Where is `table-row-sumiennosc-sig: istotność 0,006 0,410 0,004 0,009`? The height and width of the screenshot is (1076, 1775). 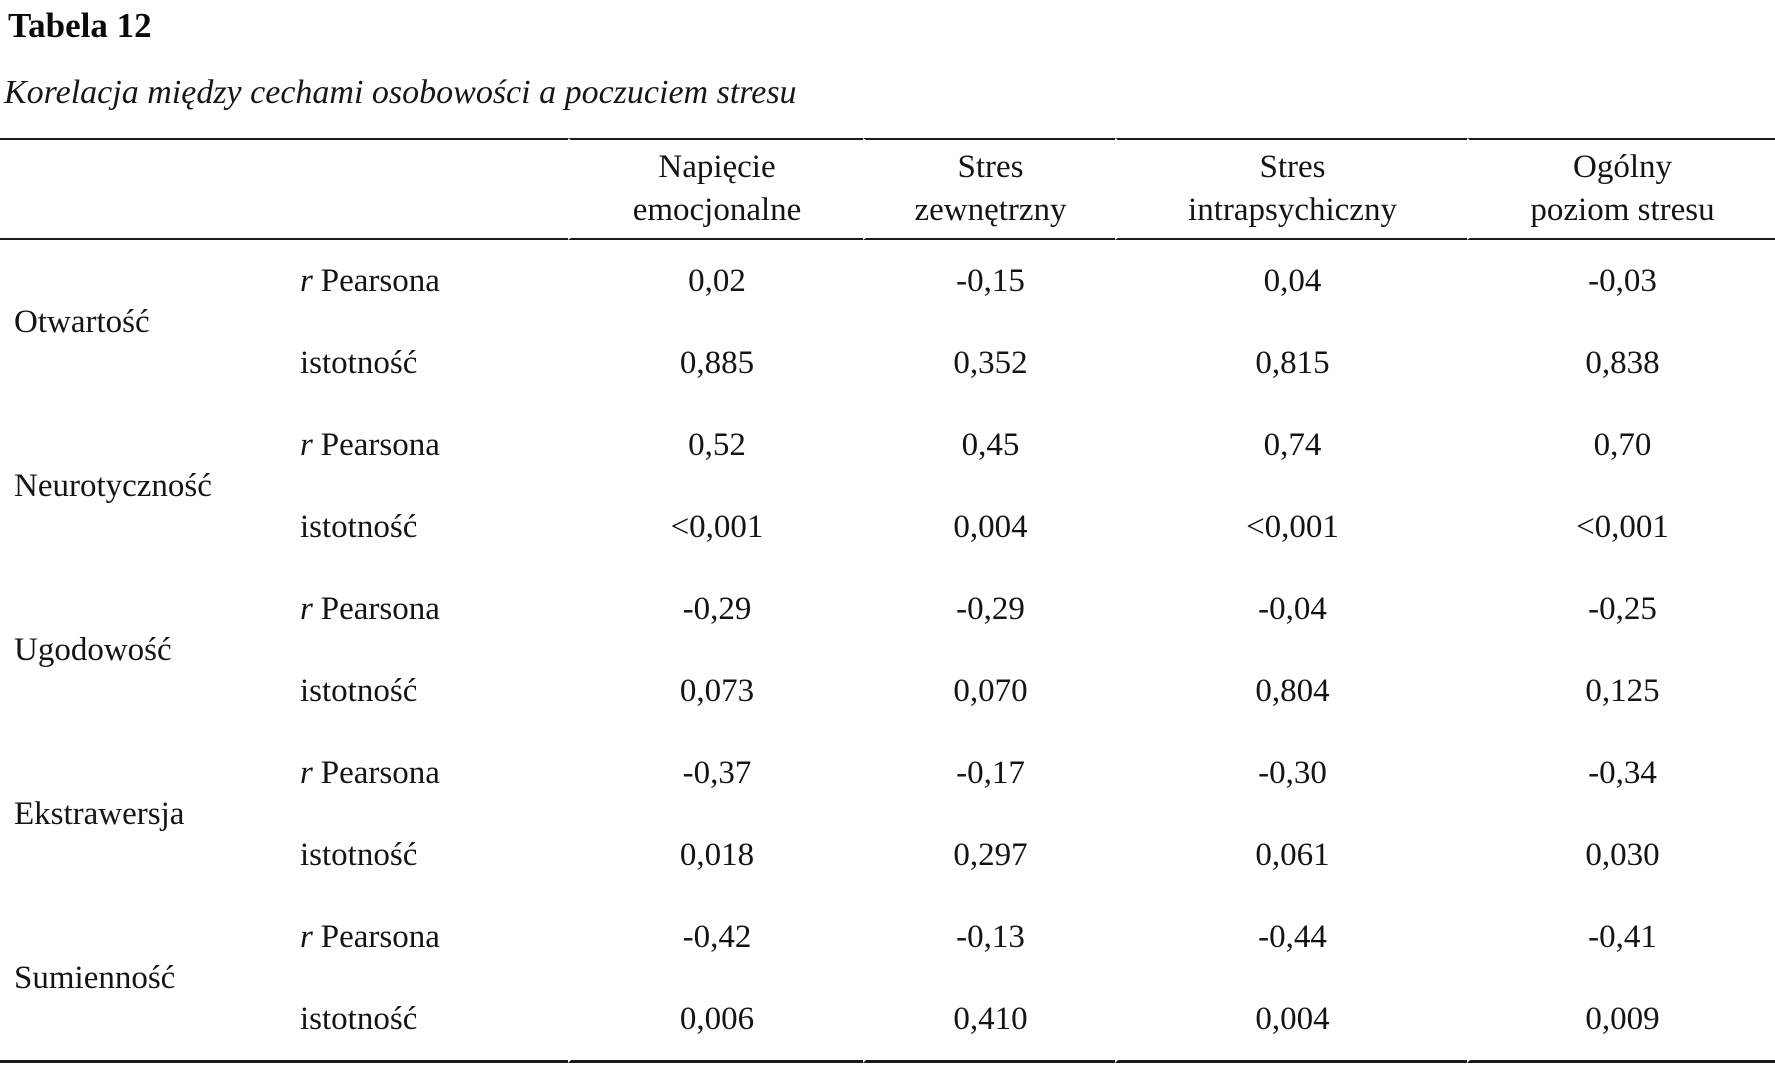 table-row-sumiennosc-sig: istotność 0,006 0,410 0,004 0,009 is located at coordinates (887, 1021).